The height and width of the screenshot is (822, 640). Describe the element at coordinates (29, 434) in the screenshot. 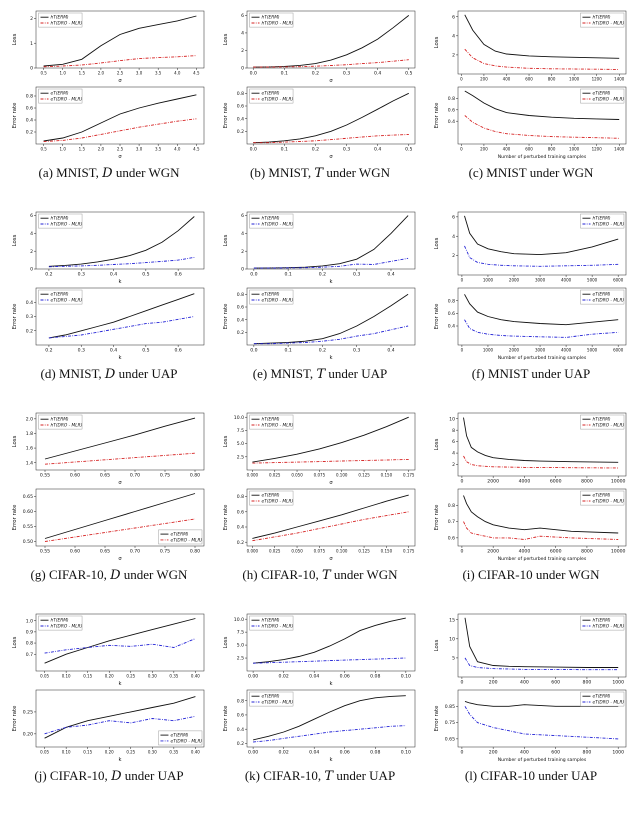

I see `svg-text: 1.8` at that location.